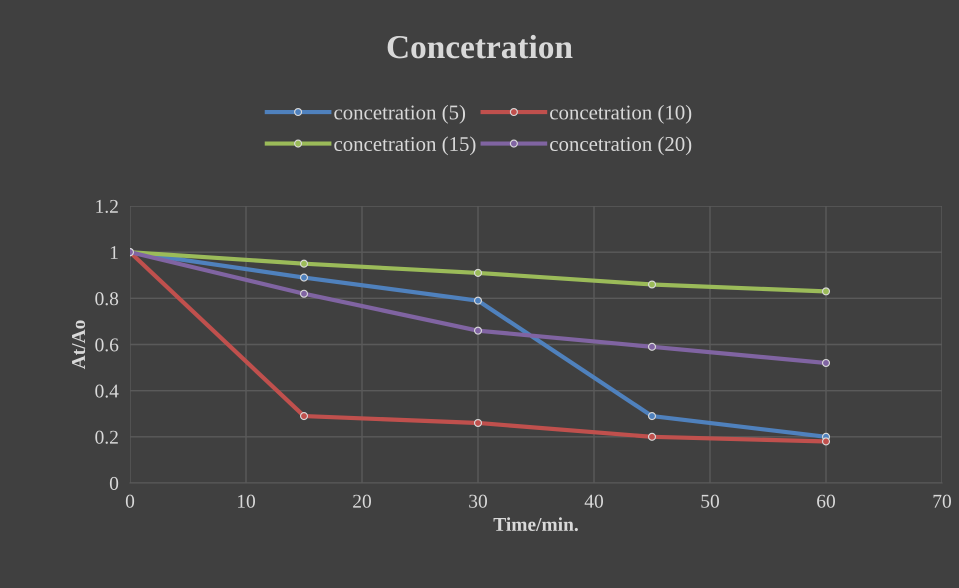 This screenshot has height=588, width=959. I want to click on y-tick-label: 1.2, so click(107, 207).